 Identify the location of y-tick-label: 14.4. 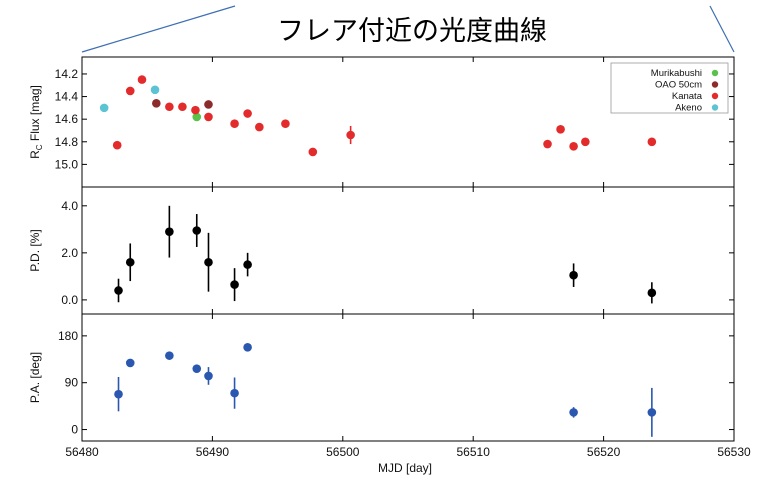
(67, 97).